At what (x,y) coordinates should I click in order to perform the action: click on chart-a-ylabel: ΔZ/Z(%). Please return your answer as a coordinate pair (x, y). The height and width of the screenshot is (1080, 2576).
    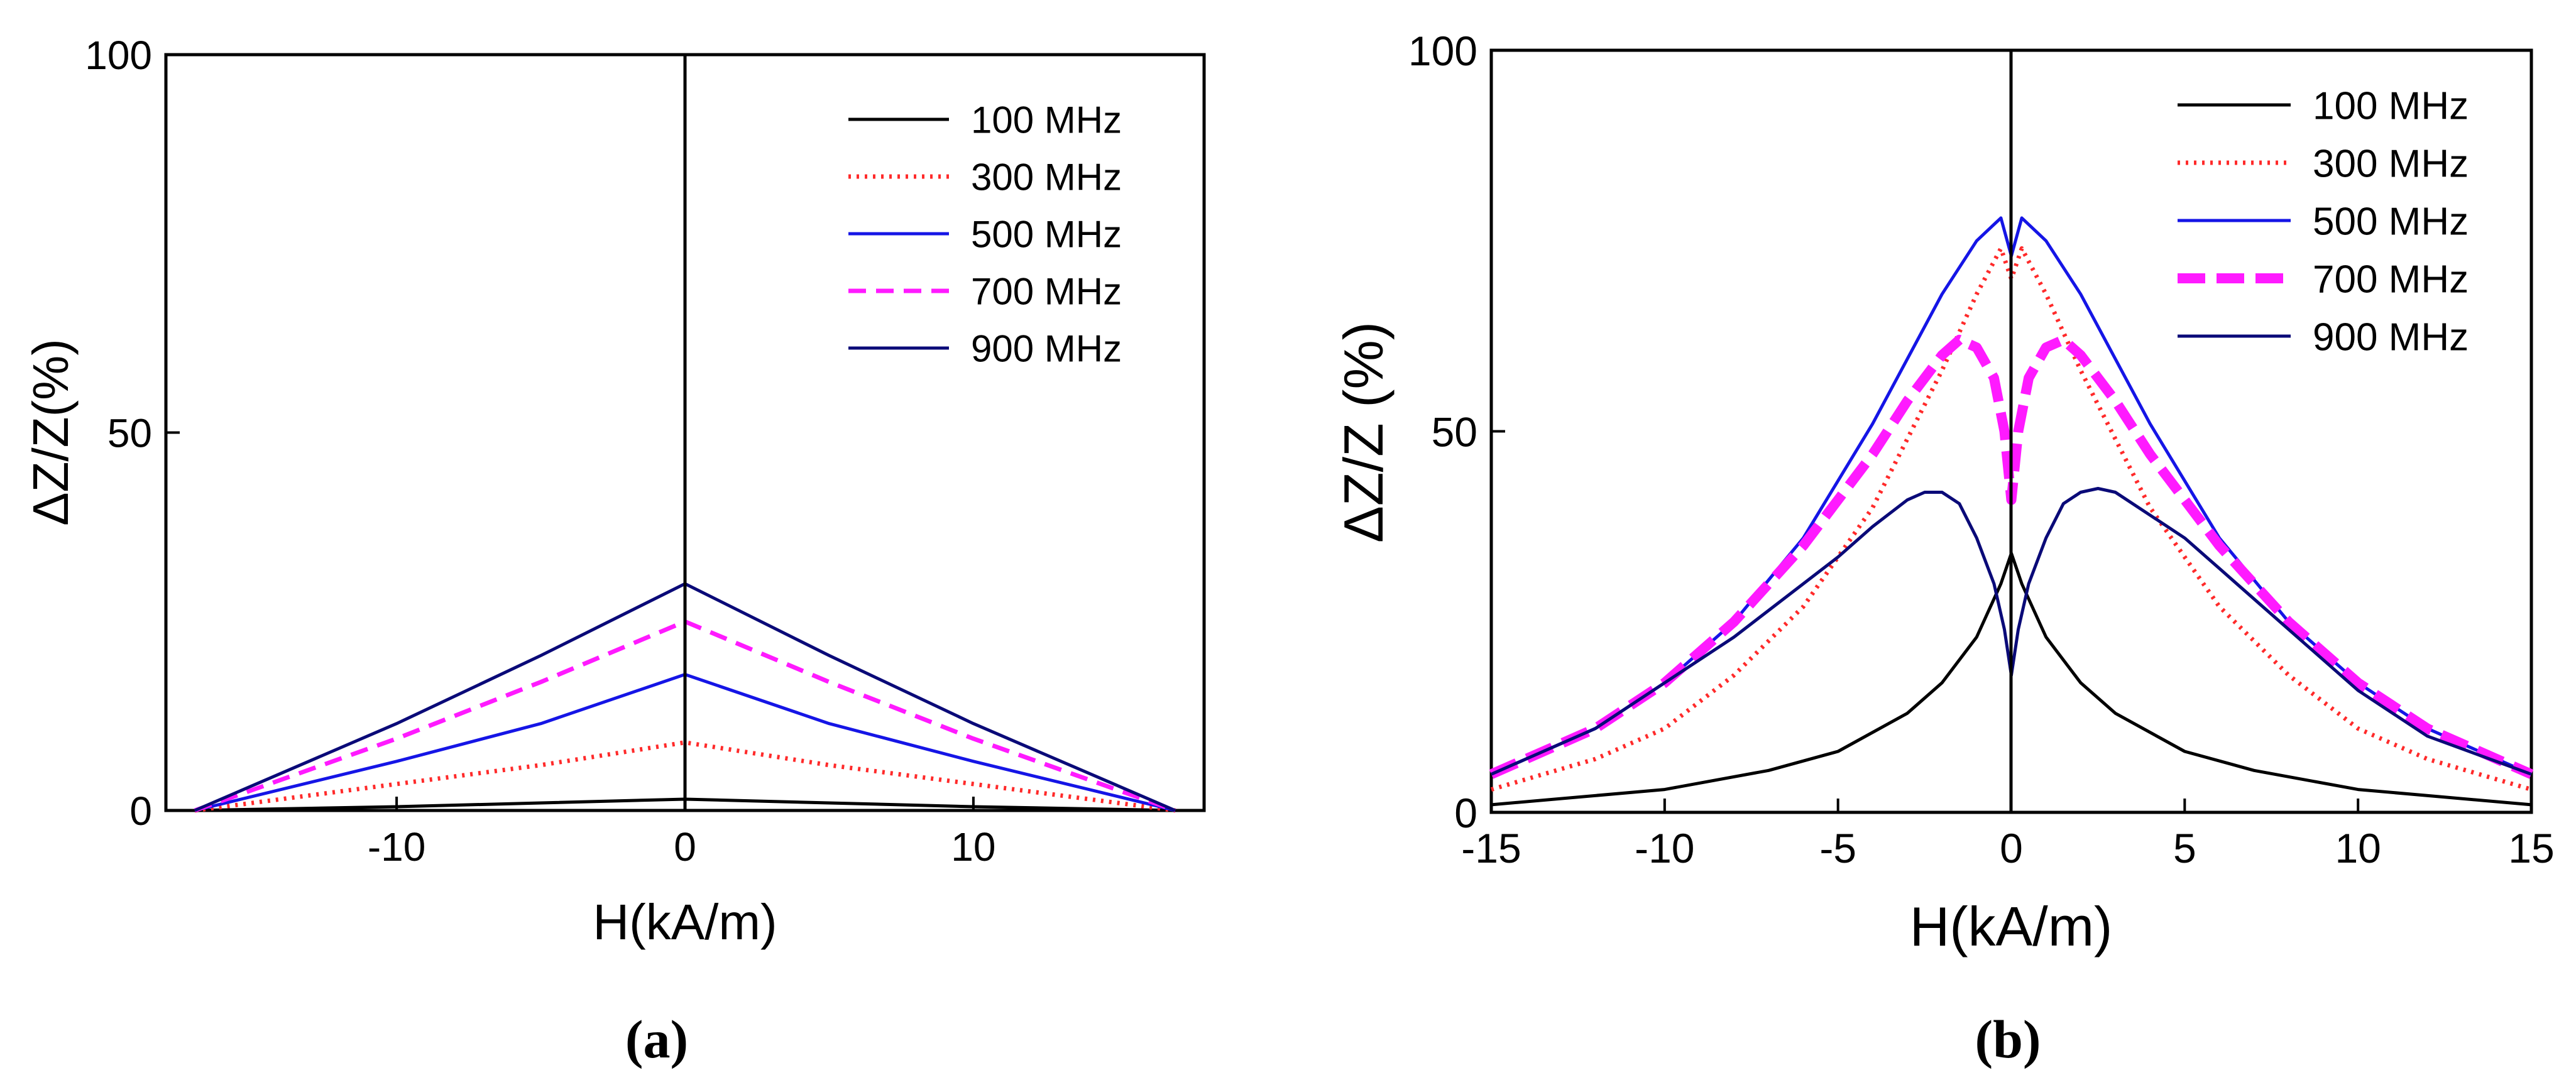
    Looking at the image, I should click on (51, 432).